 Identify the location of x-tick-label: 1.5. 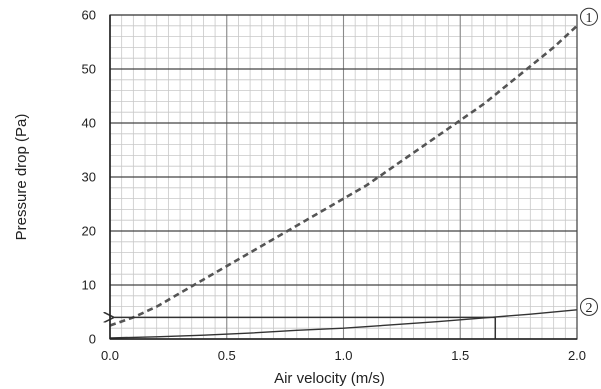
(460, 355).